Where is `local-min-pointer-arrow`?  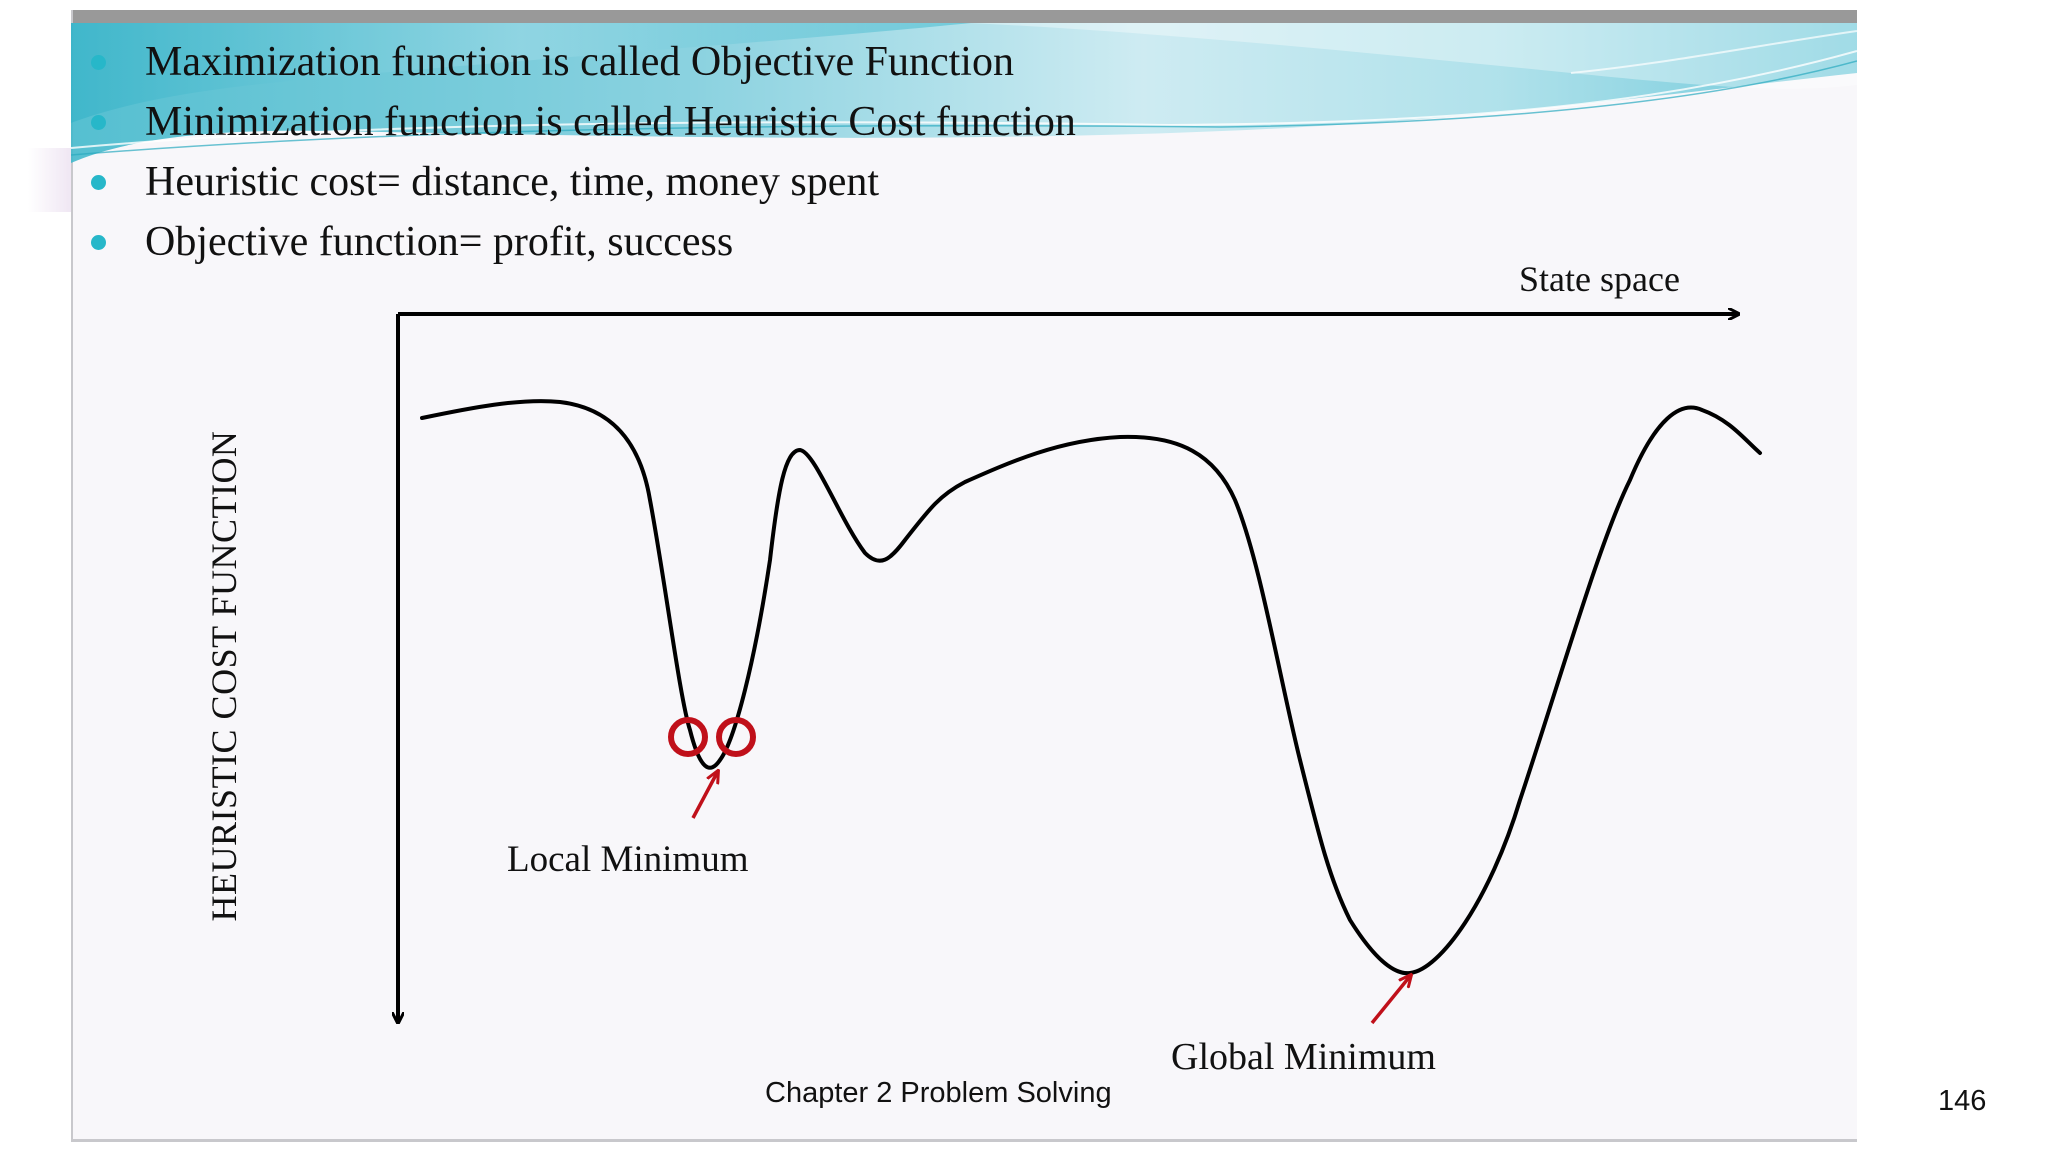
local-min-pointer-arrow is located at coordinates (704, 795).